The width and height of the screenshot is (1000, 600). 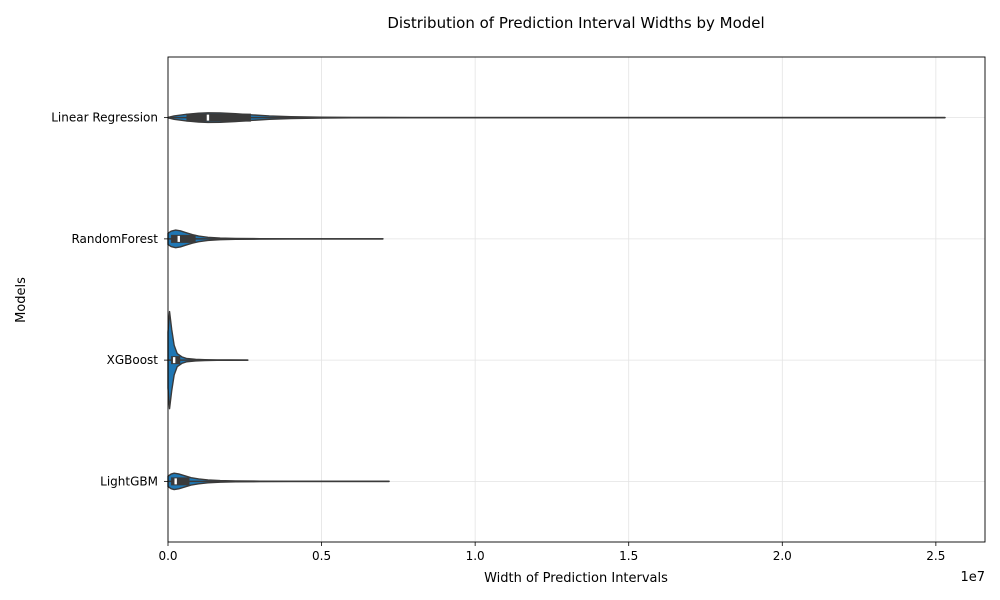 I want to click on y-axis-label: Models, so click(x=21, y=300).